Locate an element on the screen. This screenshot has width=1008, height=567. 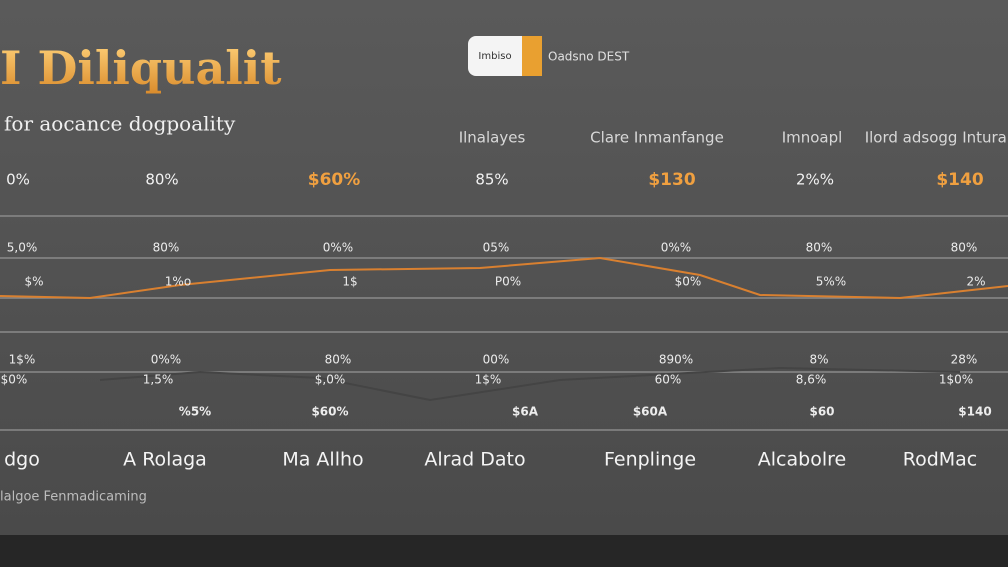
cell-label: 8% is located at coordinates (818, 360).